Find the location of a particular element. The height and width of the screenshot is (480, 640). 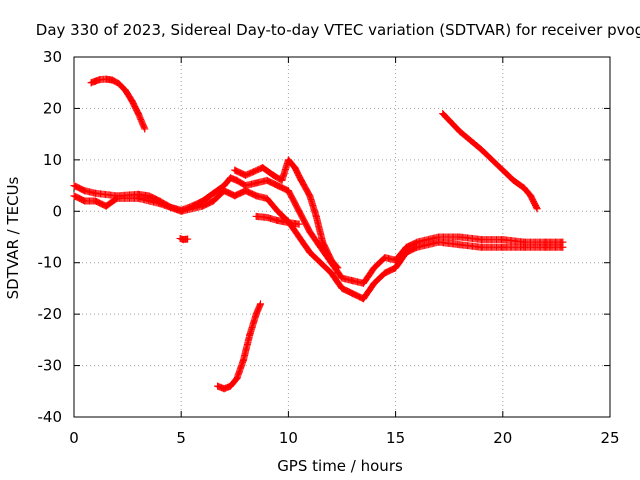

x-tick-label: 10 is located at coordinates (288, 438).